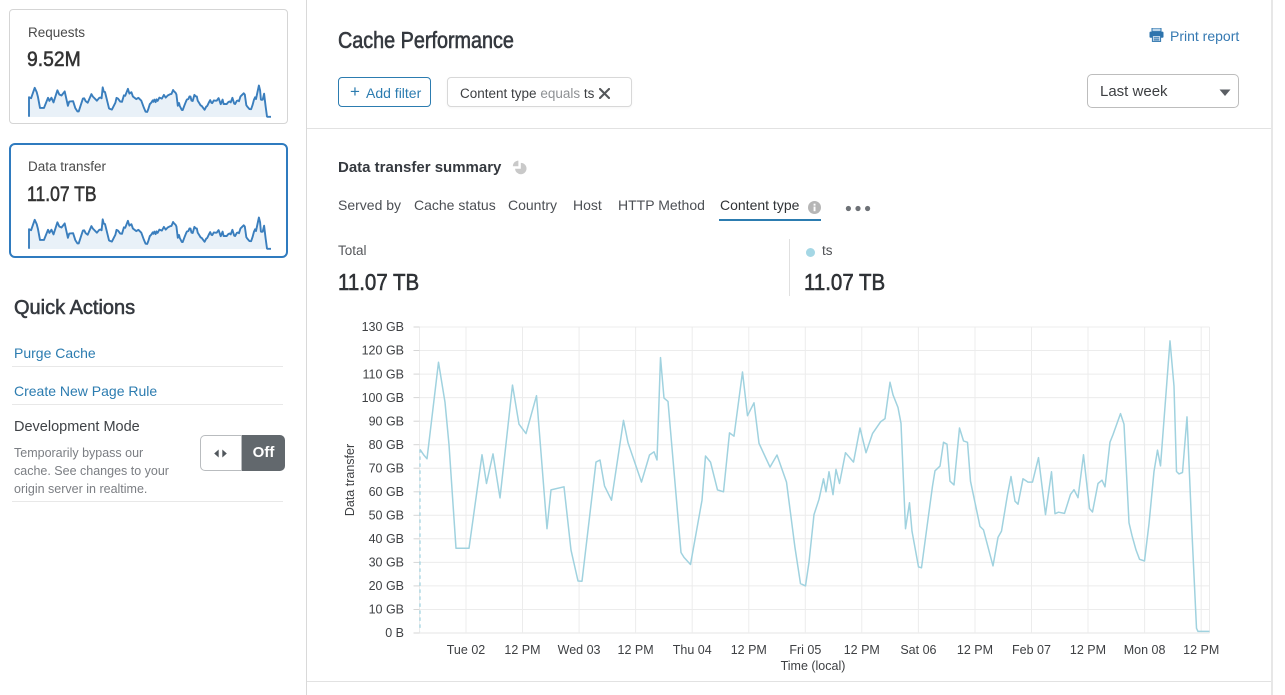 This screenshot has height=695, width=1285. What do you see at coordinates (386, 421) in the screenshot?
I see `svg-text: 90 GB` at bounding box center [386, 421].